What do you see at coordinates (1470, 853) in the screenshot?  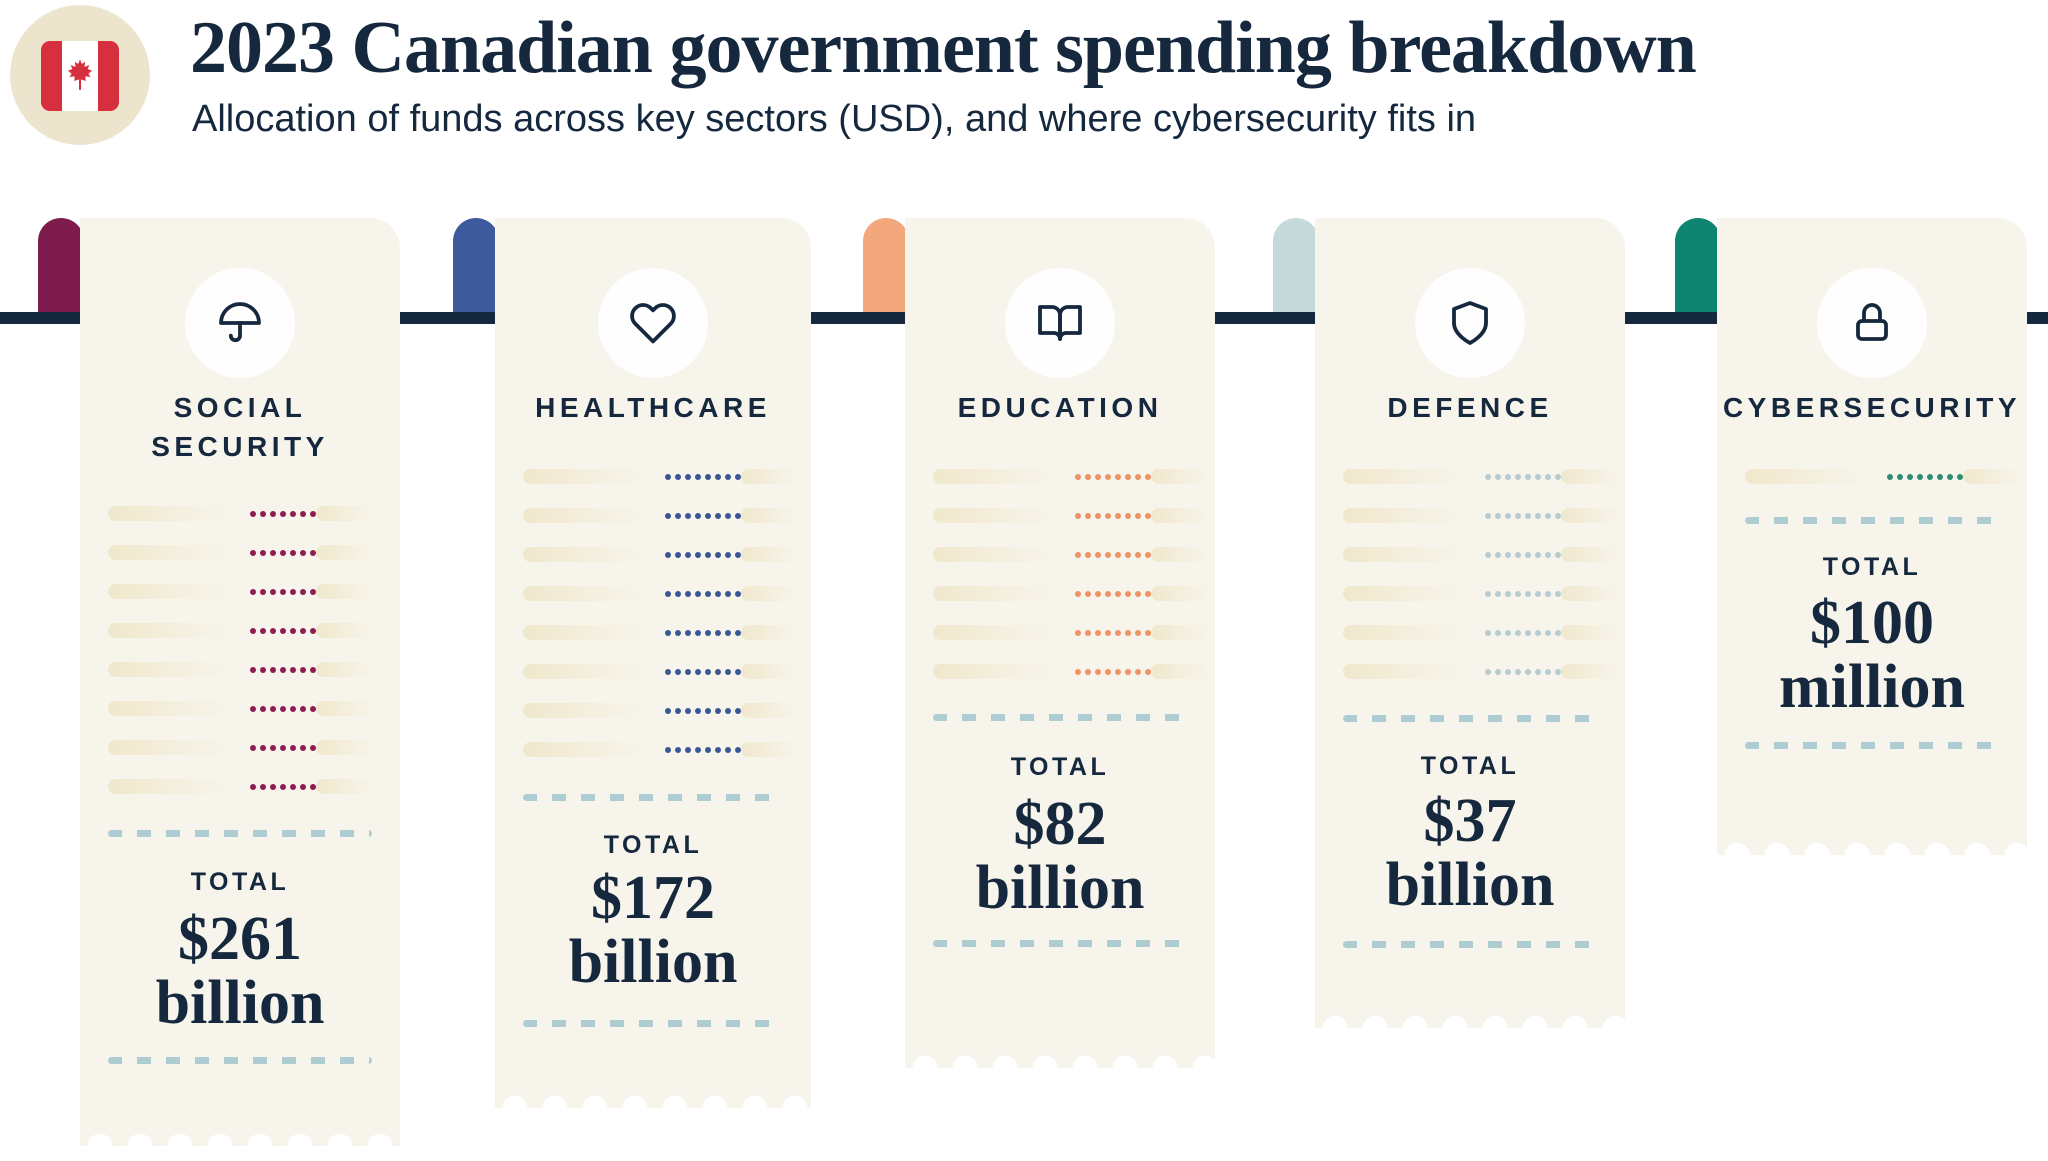 I see `total-amount: $37 billion` at bounding box center [1470, 853].